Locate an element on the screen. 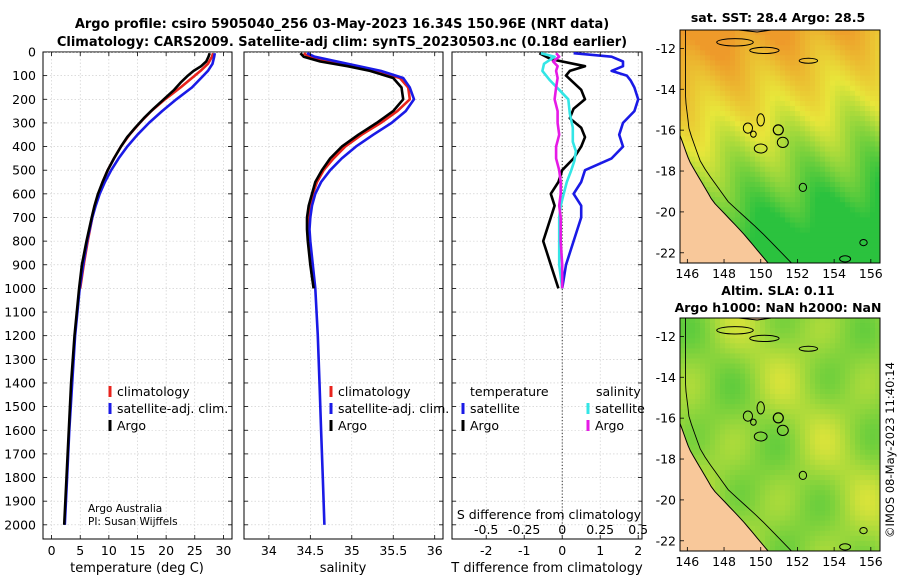 This screenshot has width=900, height=580. map-x-tick-label: 146 is located at coordinates (687, 273).